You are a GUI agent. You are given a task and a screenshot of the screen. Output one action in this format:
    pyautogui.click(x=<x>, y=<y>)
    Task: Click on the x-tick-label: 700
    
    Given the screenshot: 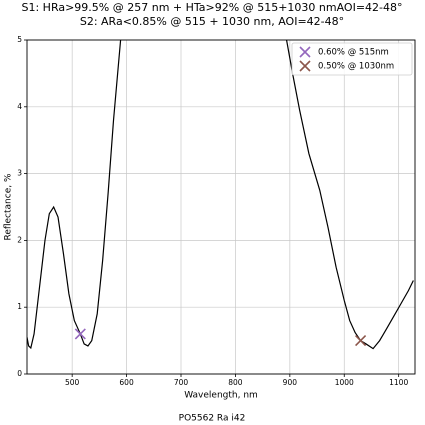 What is the action you would take?
    pyautogui.click(x=181, y=382)
    